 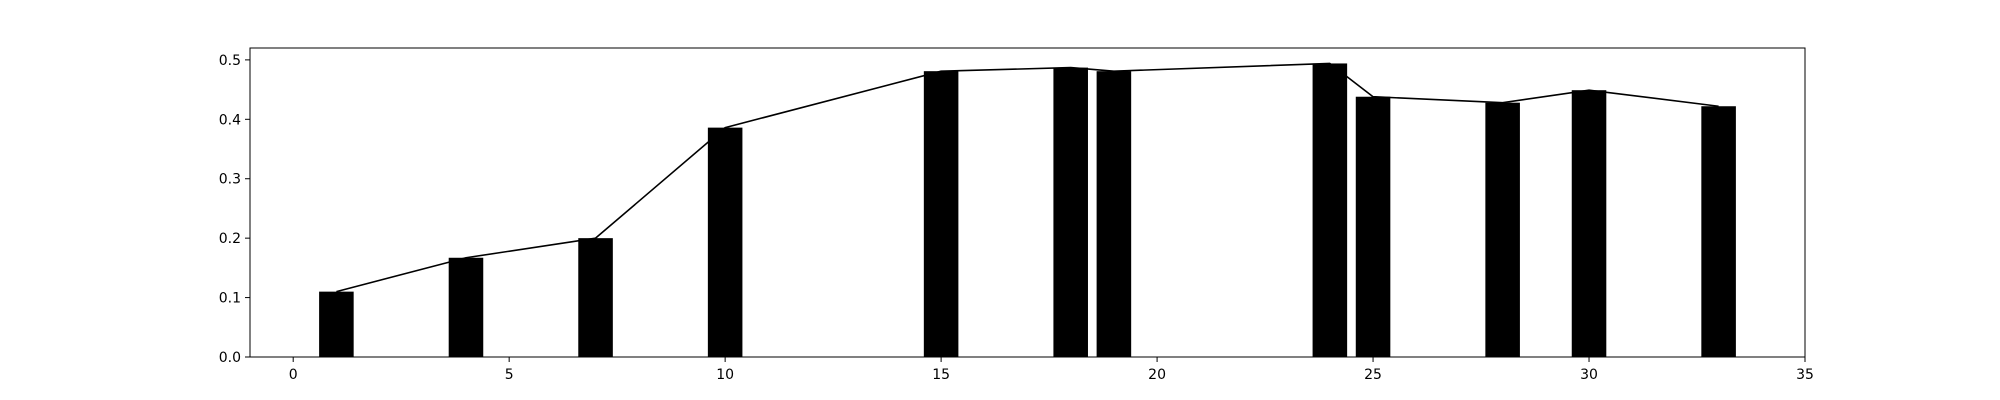 What do you see at coordinates (293, 375) in the screenshot?
I see `x-tick-label-0: 0` at bounding box center [293, 375].